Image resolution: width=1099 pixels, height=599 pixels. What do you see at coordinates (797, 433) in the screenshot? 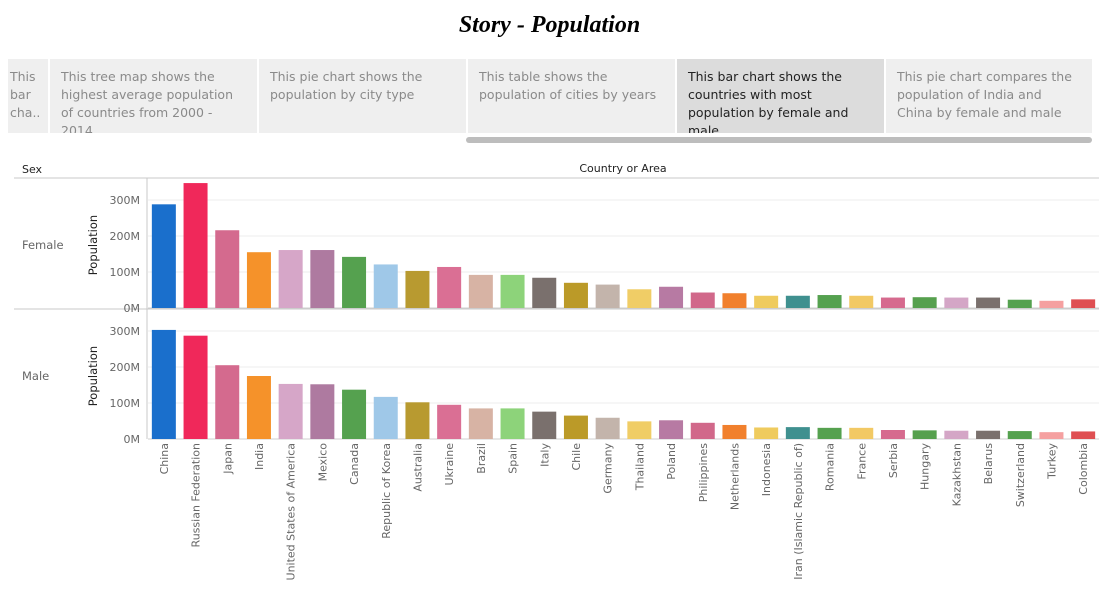
I see `male-bar-iran-islamic-republic-of` at bounding box center [797, 433].